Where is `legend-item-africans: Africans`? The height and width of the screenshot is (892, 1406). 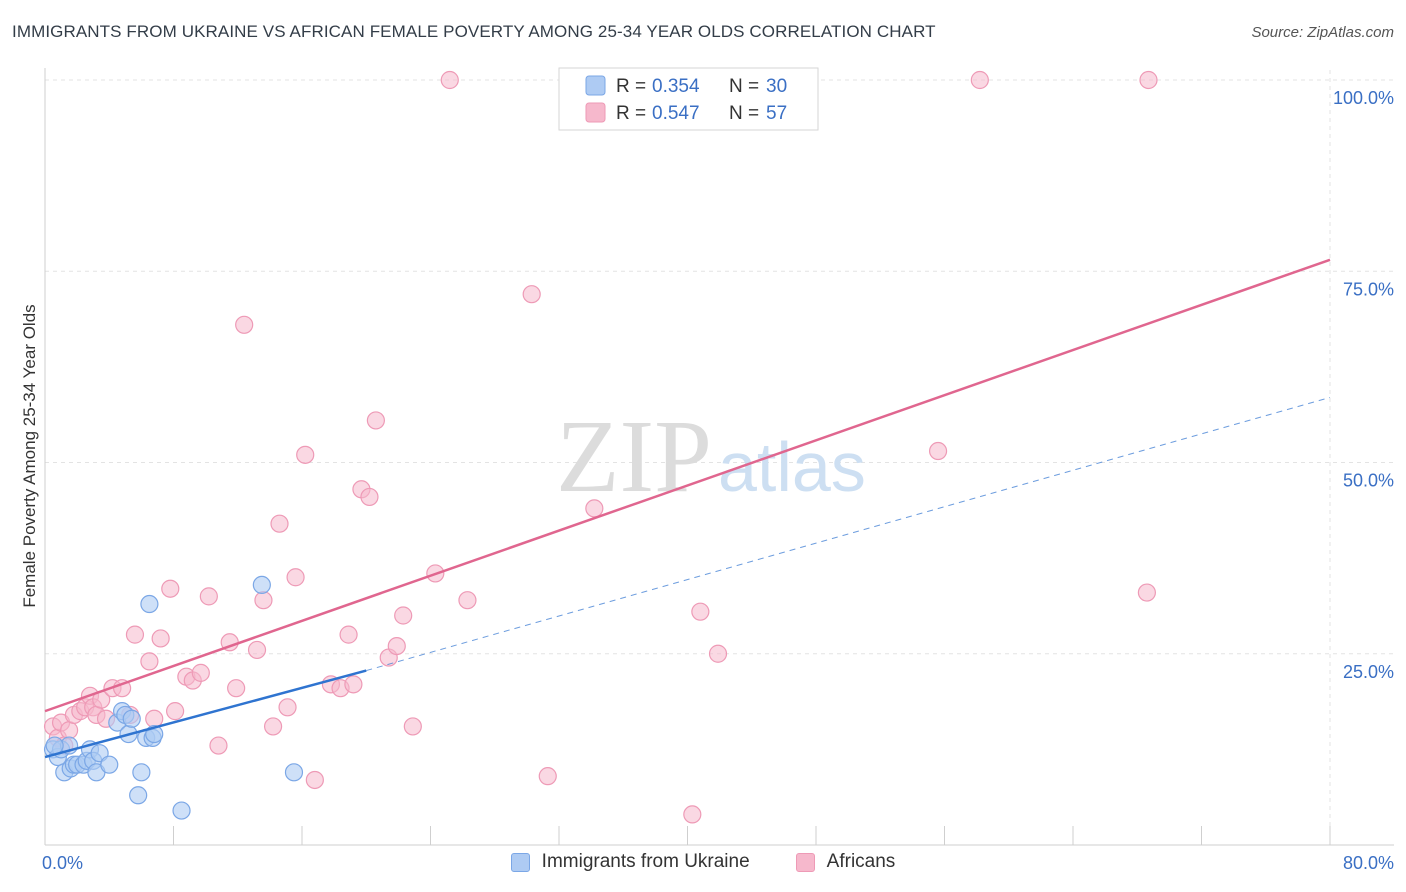
legend-item-africans: Africans is located at coordinates (845, 862).